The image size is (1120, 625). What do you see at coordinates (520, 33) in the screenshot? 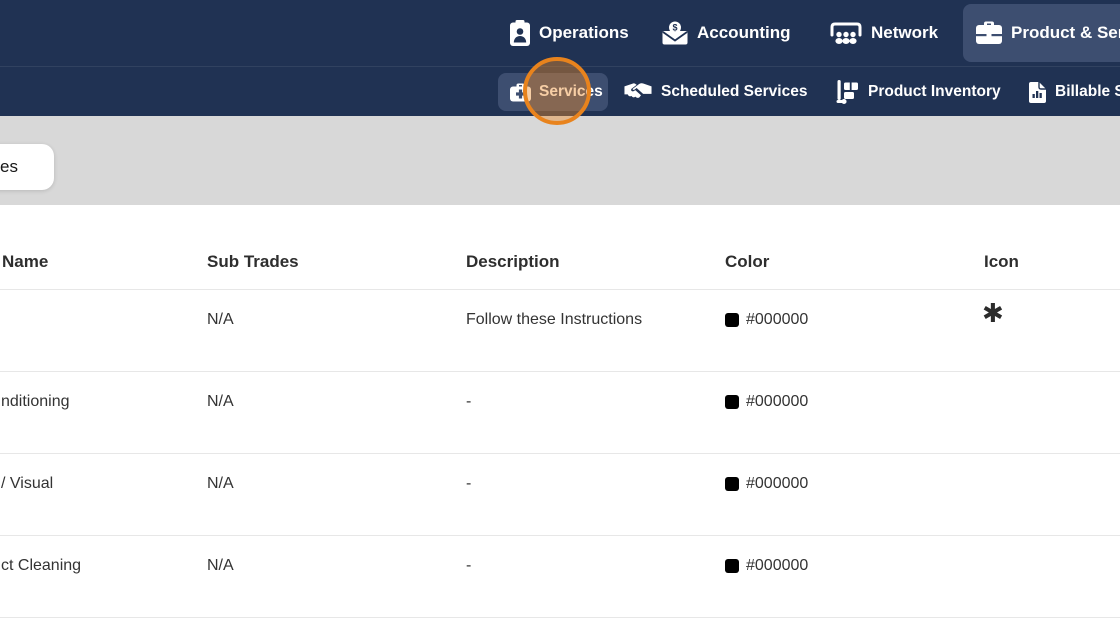
I see `clipboard-user-icon` at bounding box center [520, 33].